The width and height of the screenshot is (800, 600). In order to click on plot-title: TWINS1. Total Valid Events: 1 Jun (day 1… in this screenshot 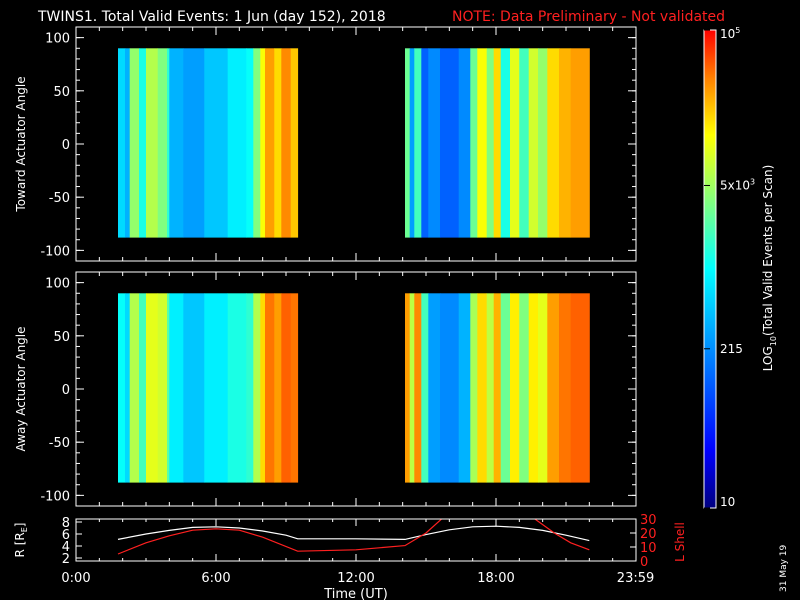, I will do `click(211, 17)`.